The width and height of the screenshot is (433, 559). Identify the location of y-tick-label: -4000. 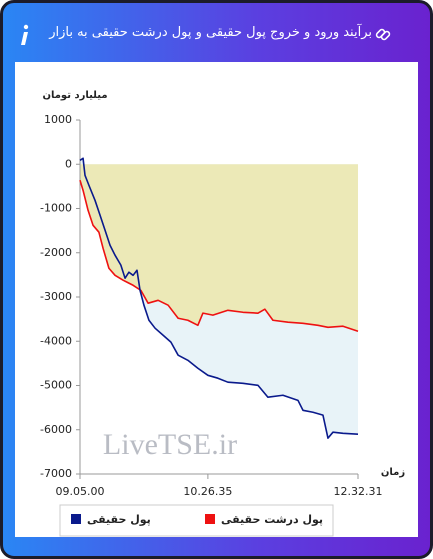
(56, 340).